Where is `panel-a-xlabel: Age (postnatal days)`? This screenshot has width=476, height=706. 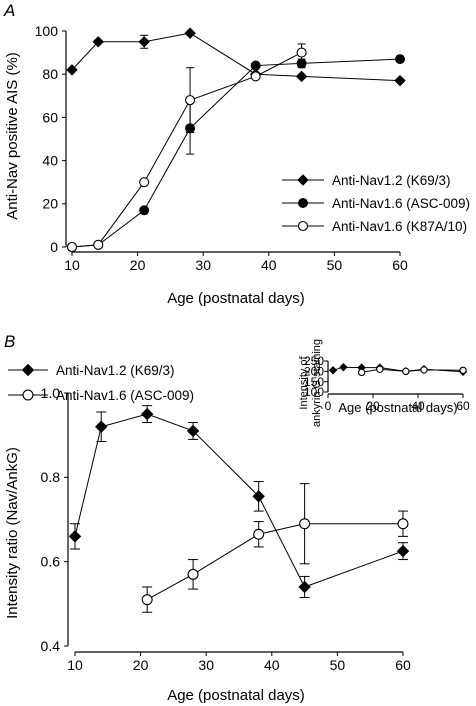
panel-a-xlabel: Age (postnatal days) is located at coordinates (236, 298).